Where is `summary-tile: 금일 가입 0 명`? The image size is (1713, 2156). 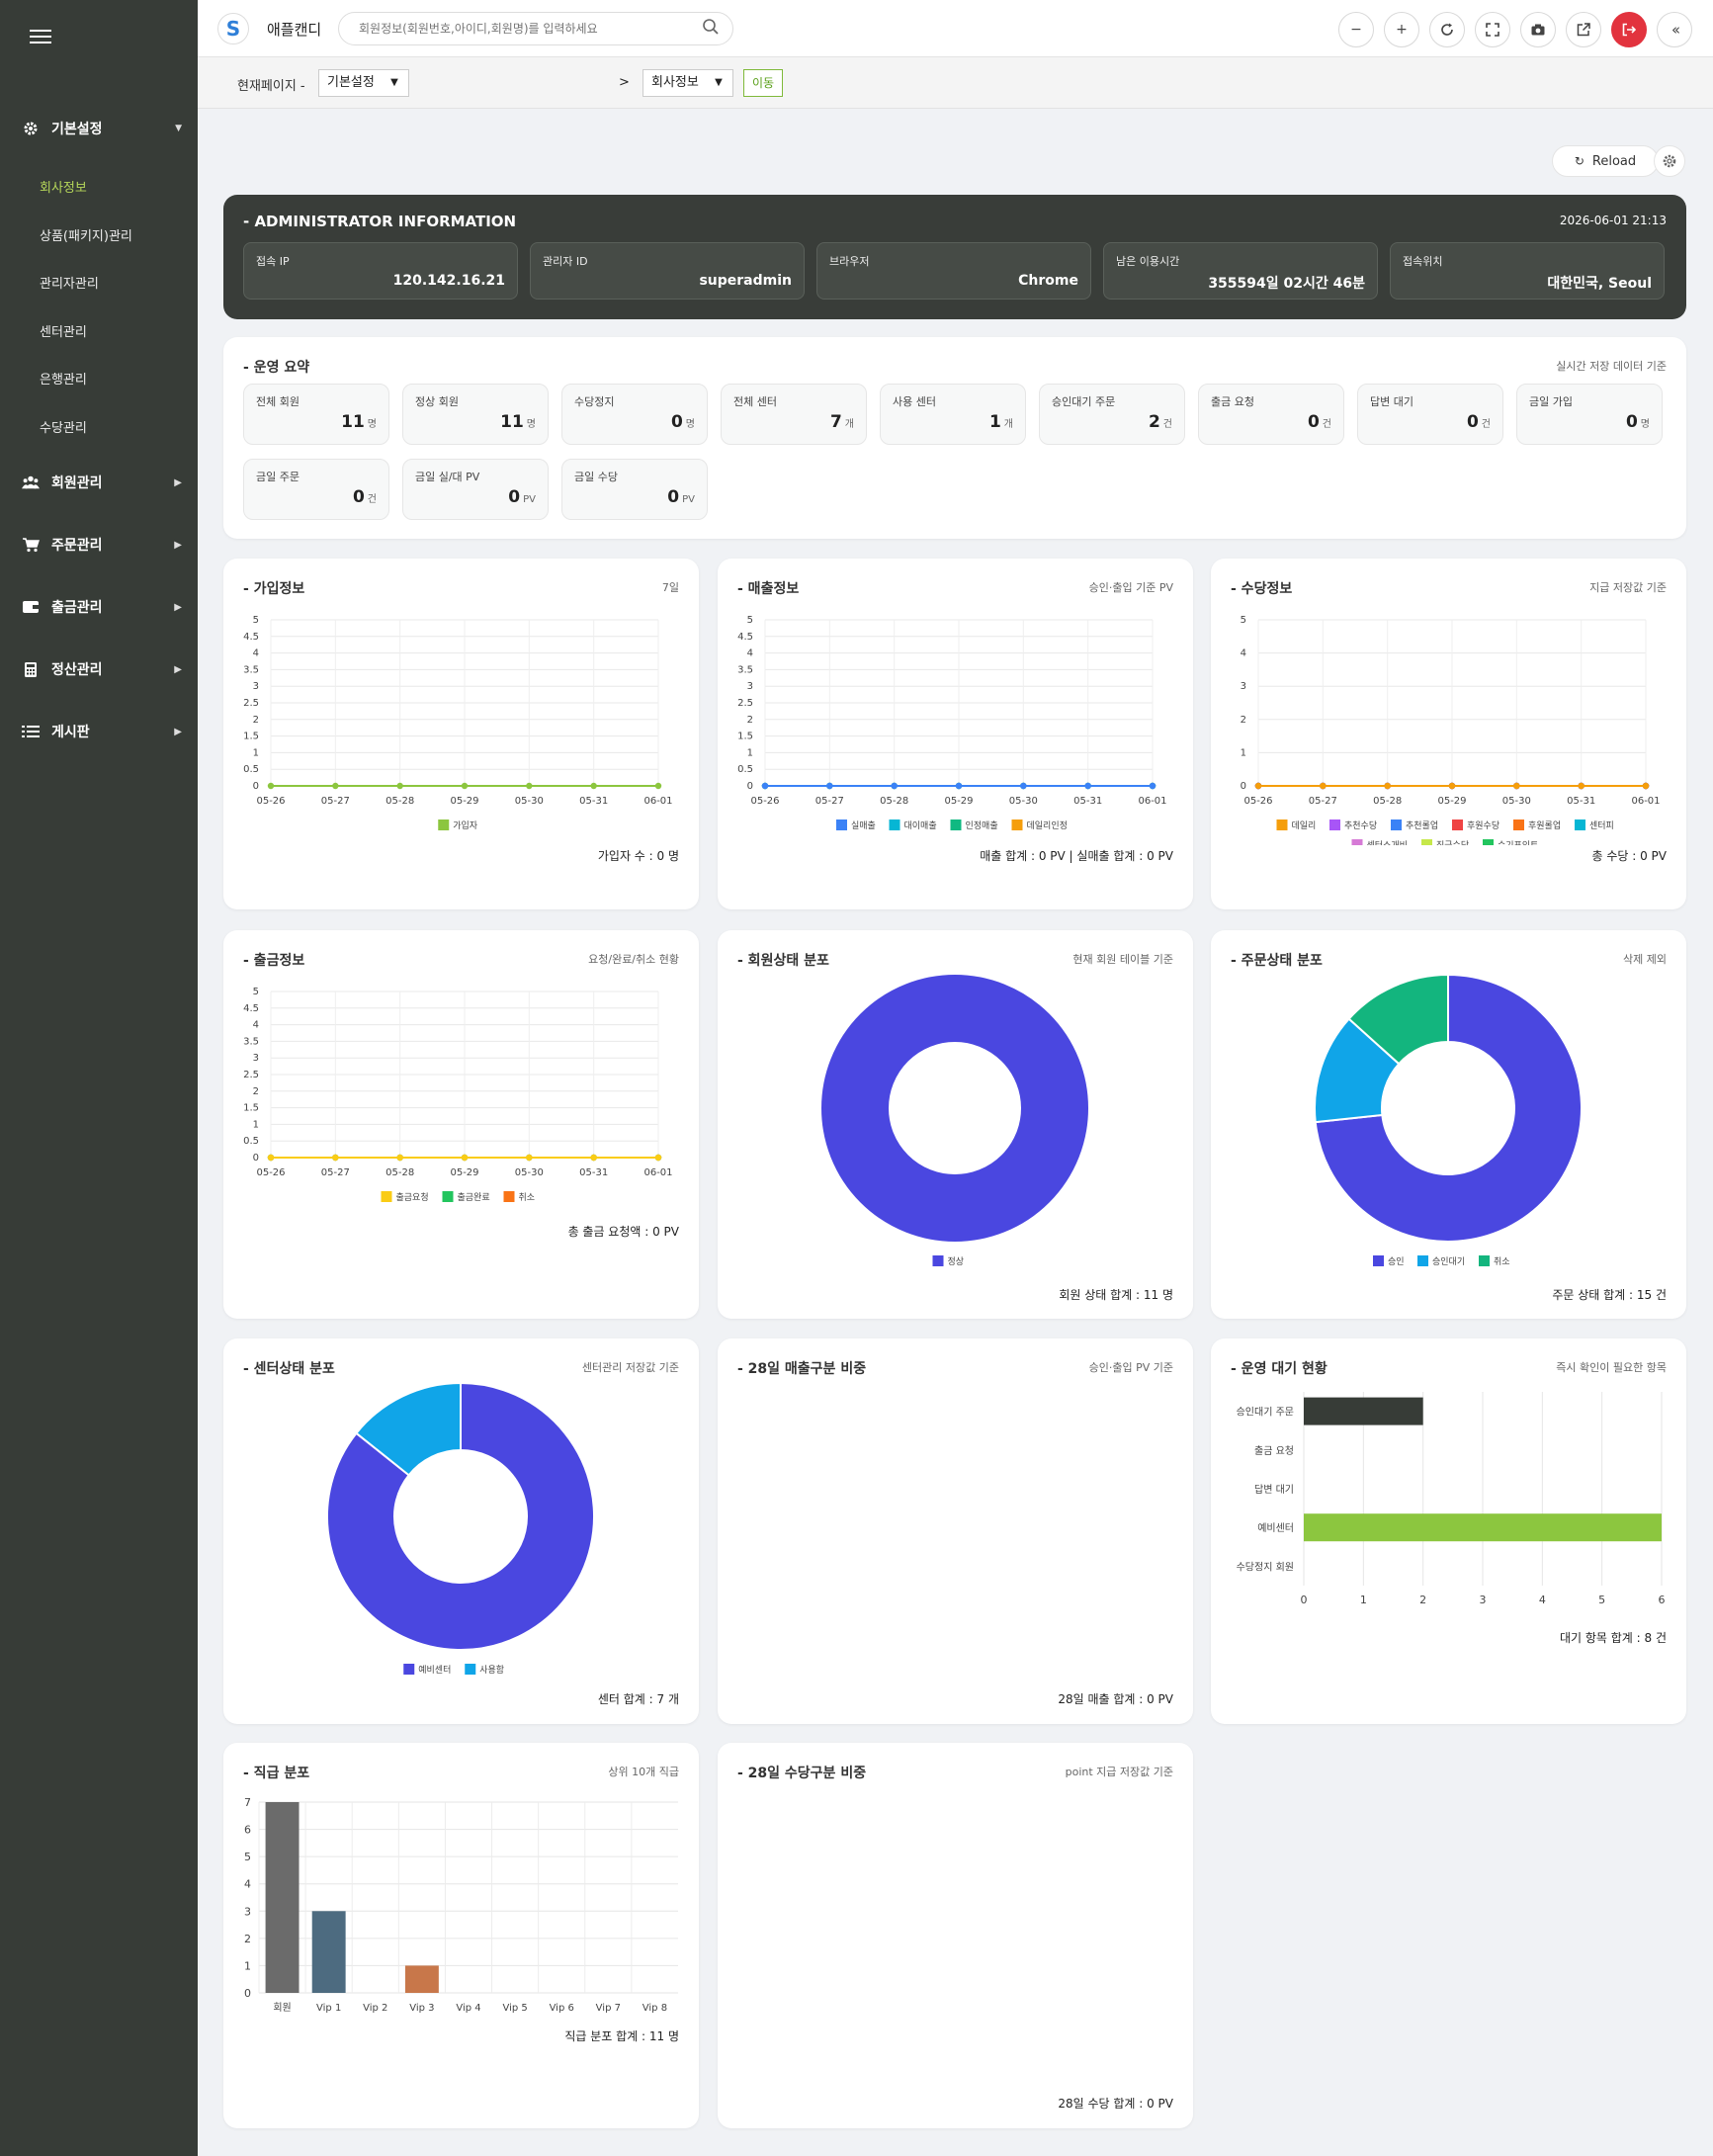
summary-tile: 금일 가입 0 명 is located at coordinates (1590, 414).